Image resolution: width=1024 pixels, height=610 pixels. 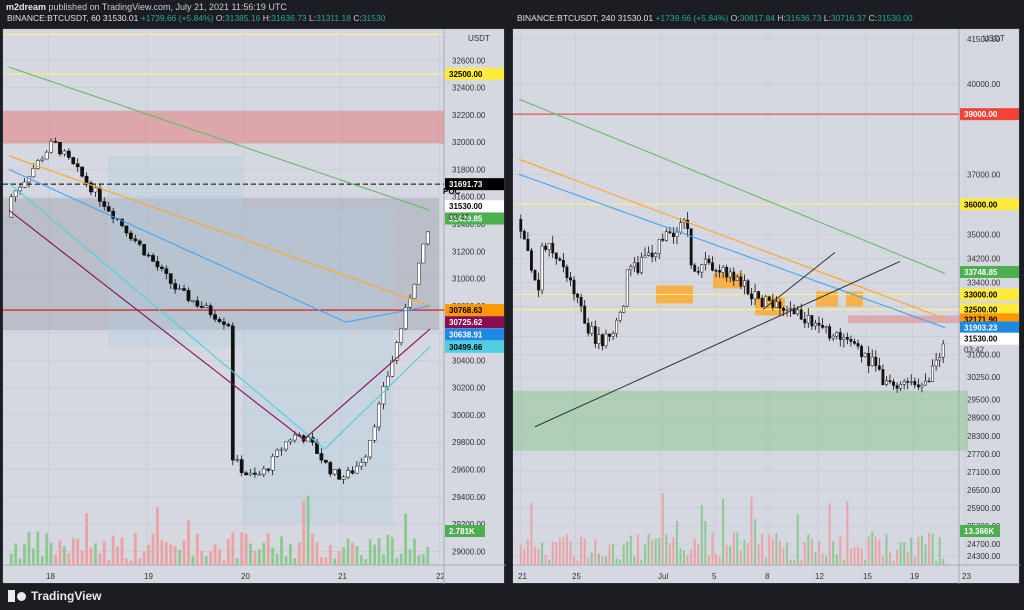 I want to click on volume-badge-label: 13.366K, so click(x=979, y=531).